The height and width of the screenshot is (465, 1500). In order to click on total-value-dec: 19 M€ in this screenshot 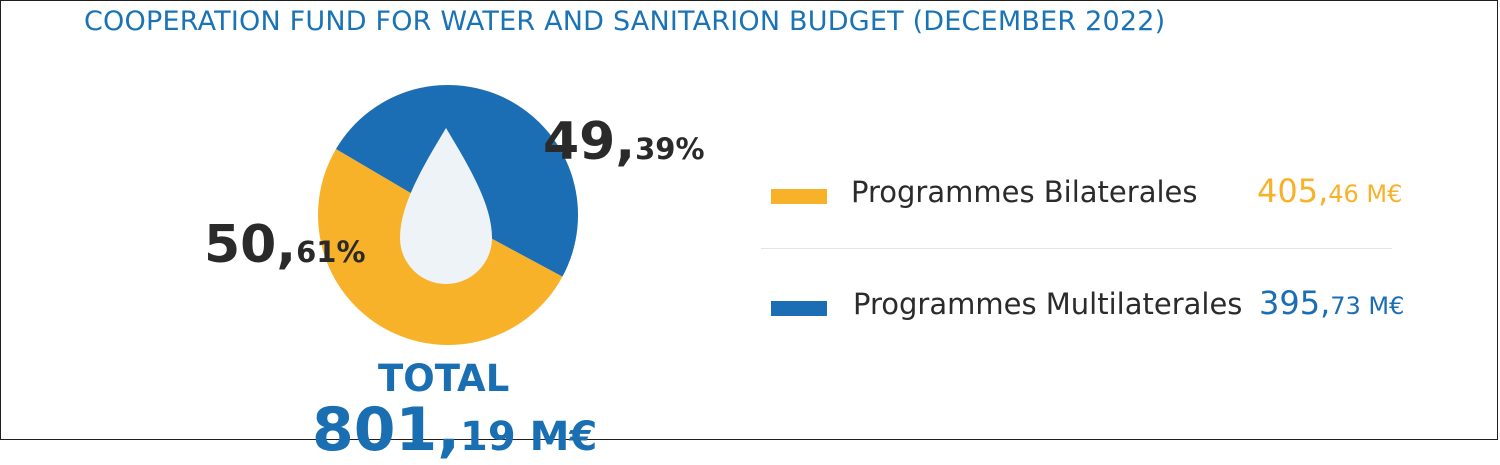, I will do `click(529, 437)`.